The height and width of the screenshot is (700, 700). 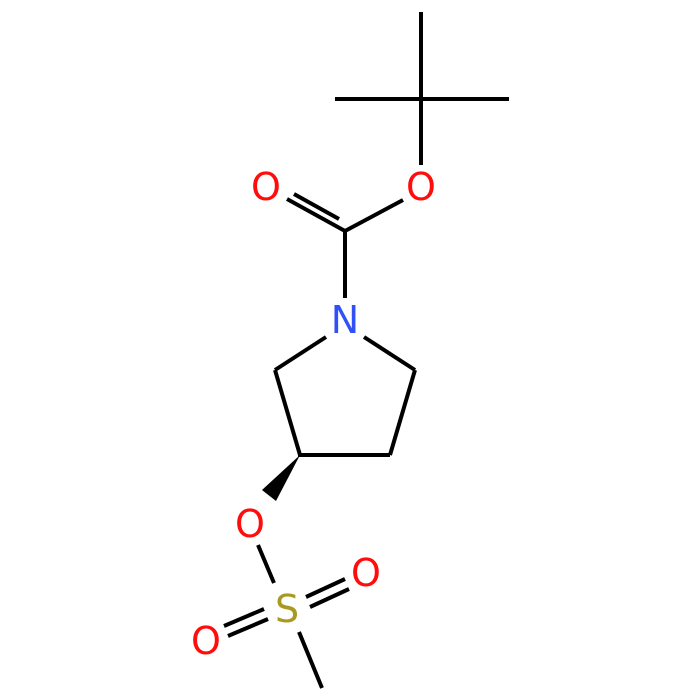 I want to click on atom-label: S, so click(x=287, y=609).